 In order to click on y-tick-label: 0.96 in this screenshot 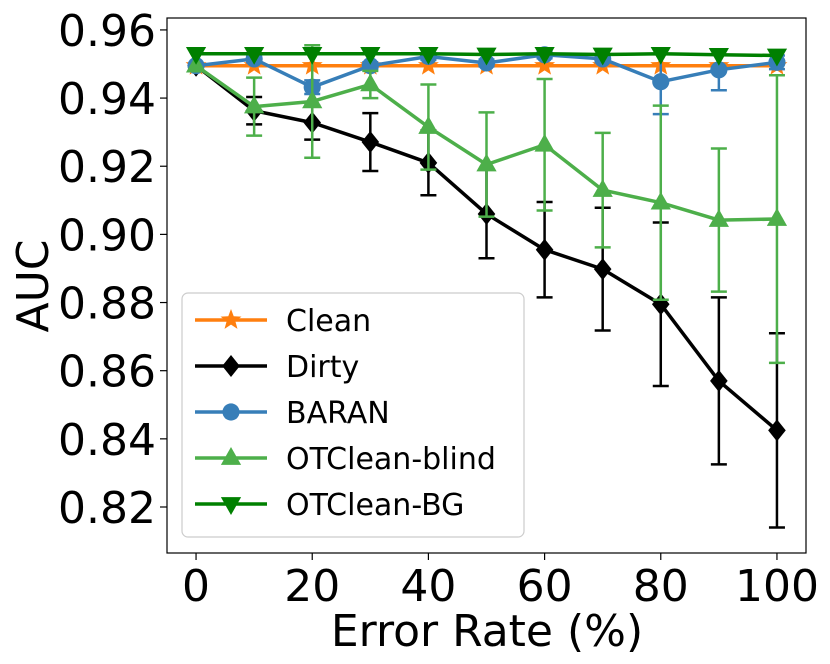, I will do `click(107, 31)`.